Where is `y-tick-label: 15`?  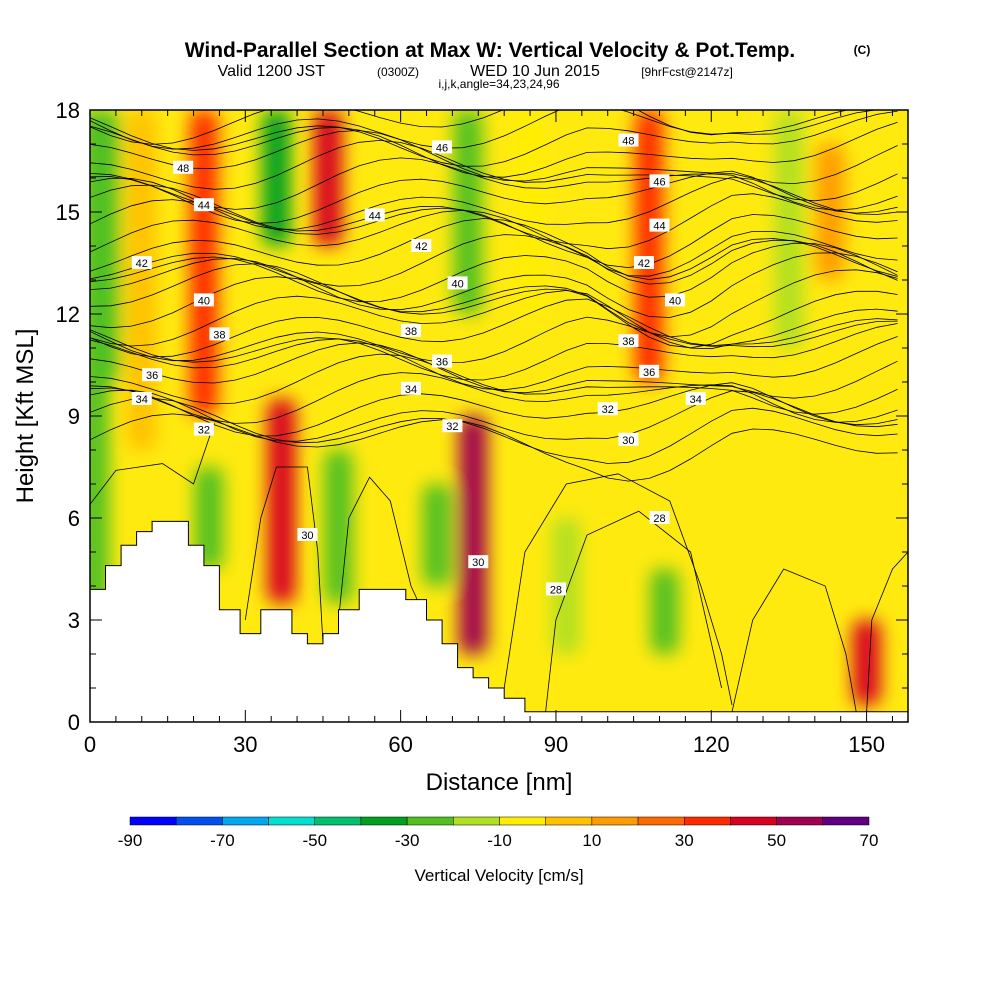 y-tick-label: 15 is located at coordinates (68, 212).